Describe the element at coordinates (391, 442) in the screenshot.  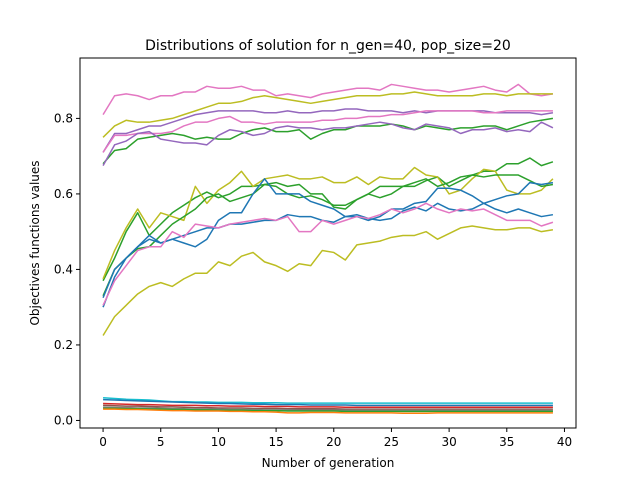
I see `x-tick-label: 25` at that location.